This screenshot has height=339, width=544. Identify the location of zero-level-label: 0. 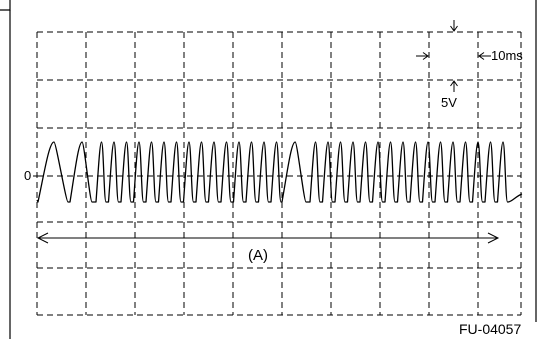
(27, 175).